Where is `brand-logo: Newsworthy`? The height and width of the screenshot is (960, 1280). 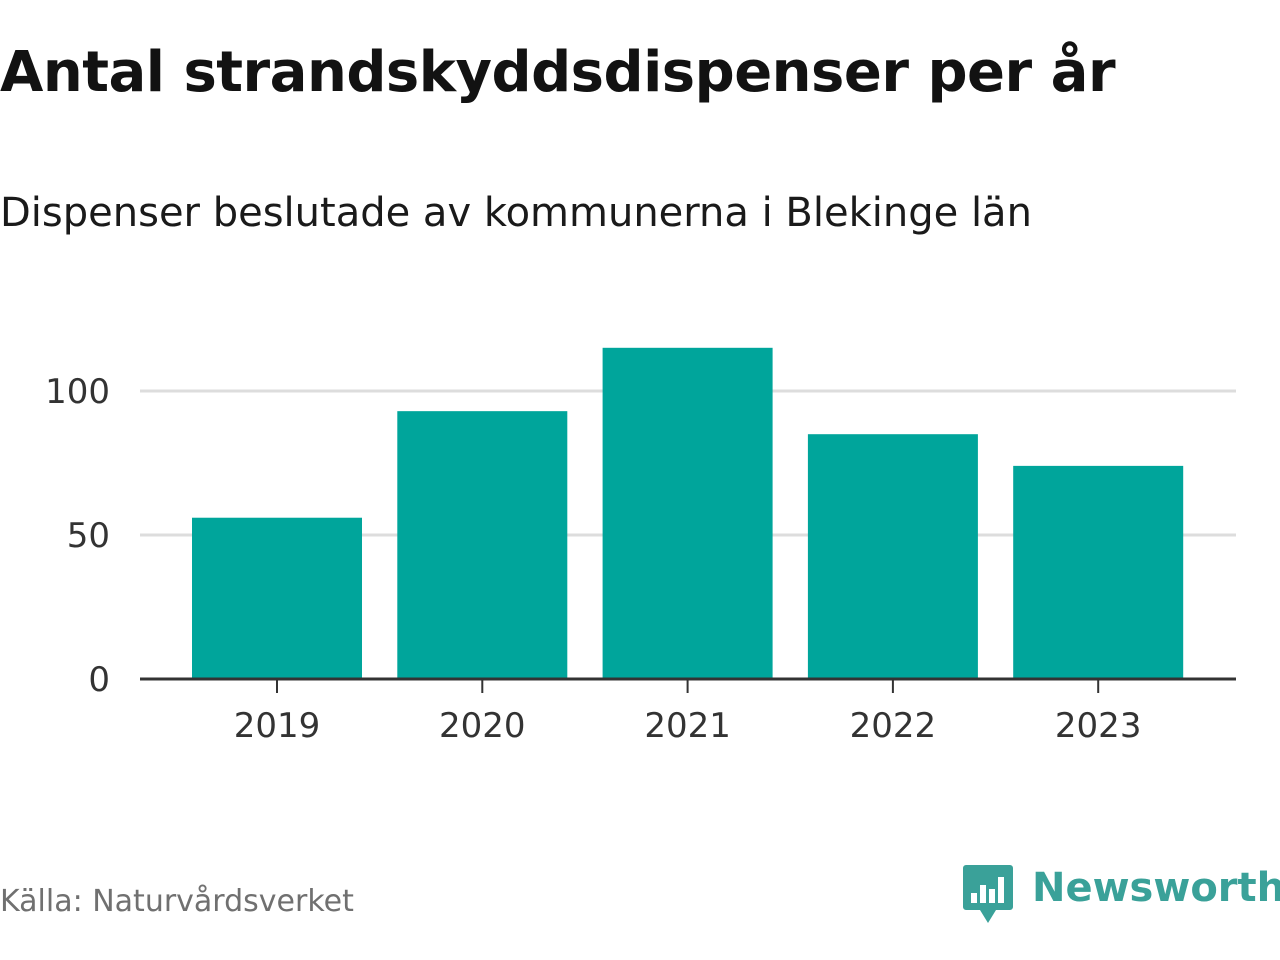
brand-logo: Newsworthy is located at coordinates (1121, 894).